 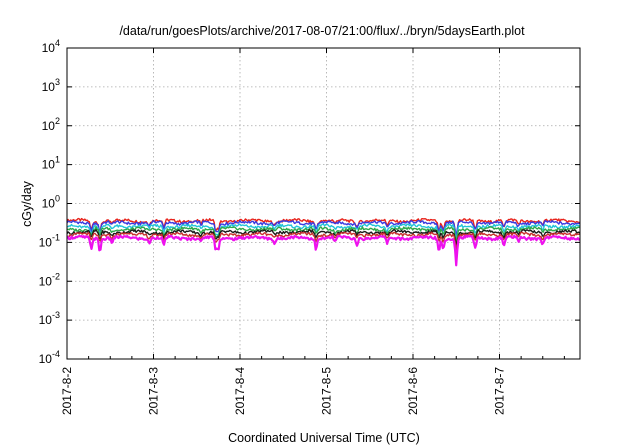 What do you see at coordinates (51, 85) in the screenshot?
I see `y-tick-label: 10³` at bounding box center [51, 85].